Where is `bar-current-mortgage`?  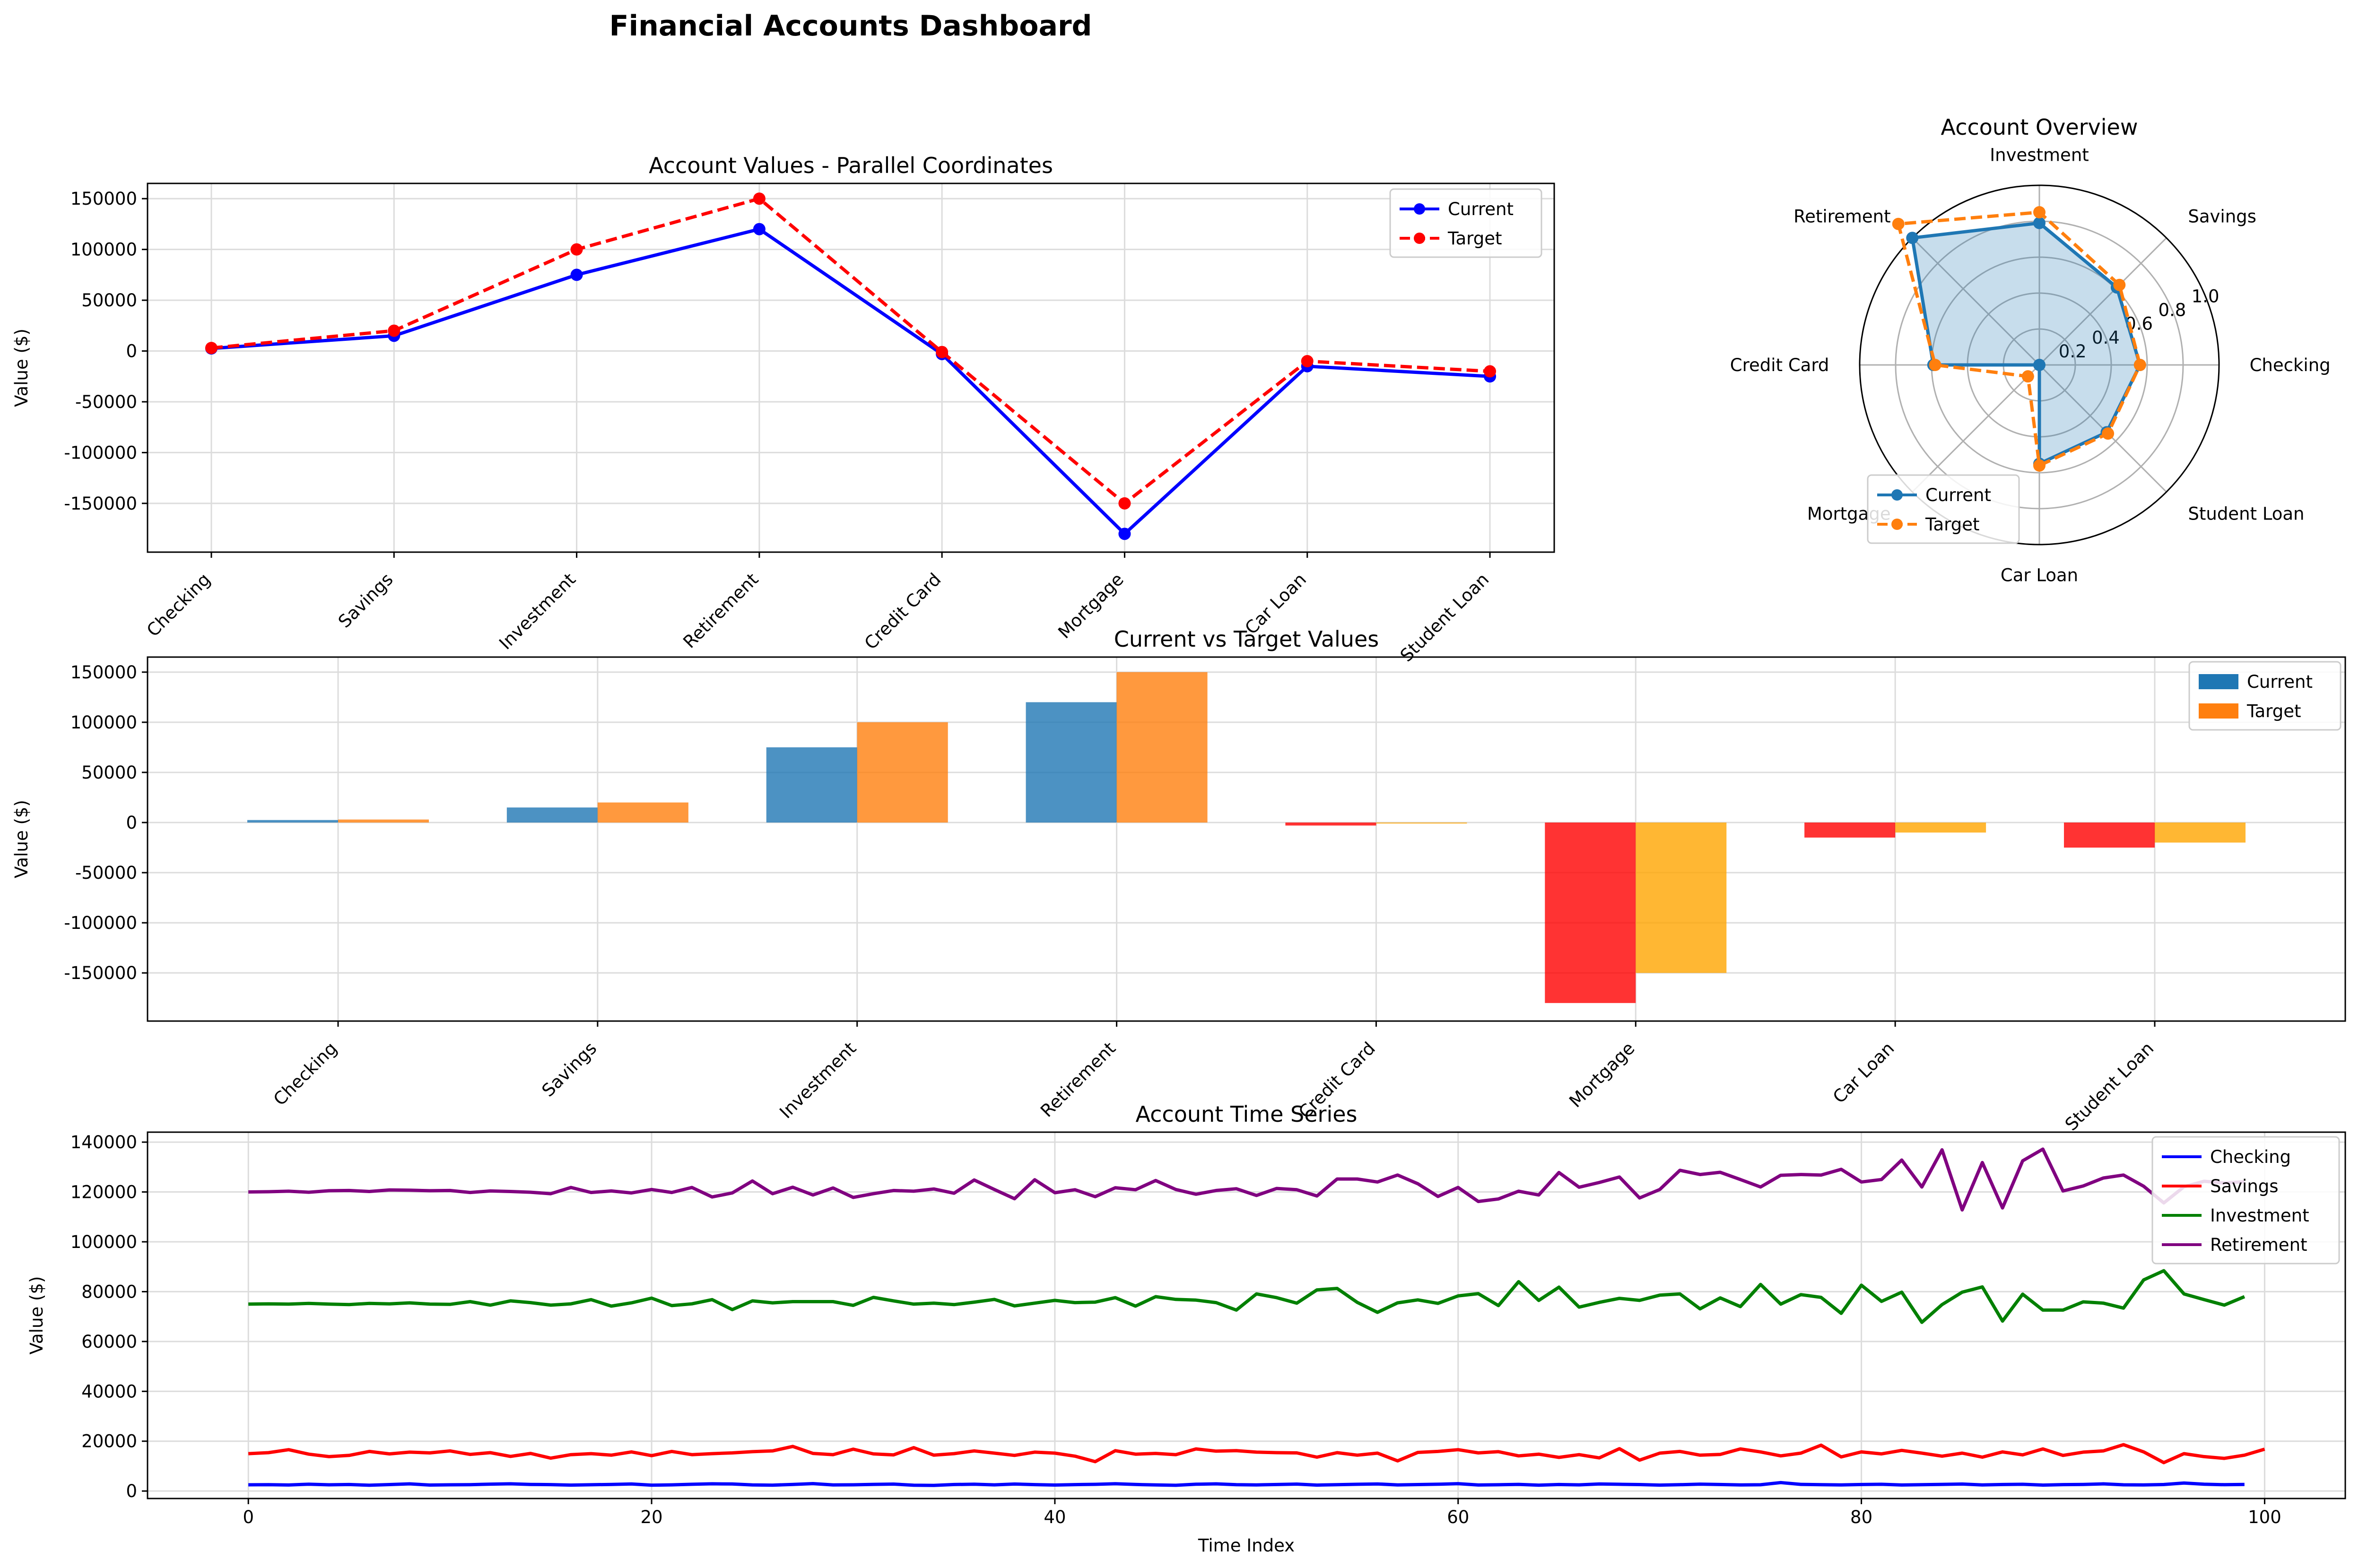 bar-current-mortgage is located at coordinates (1590, 913).